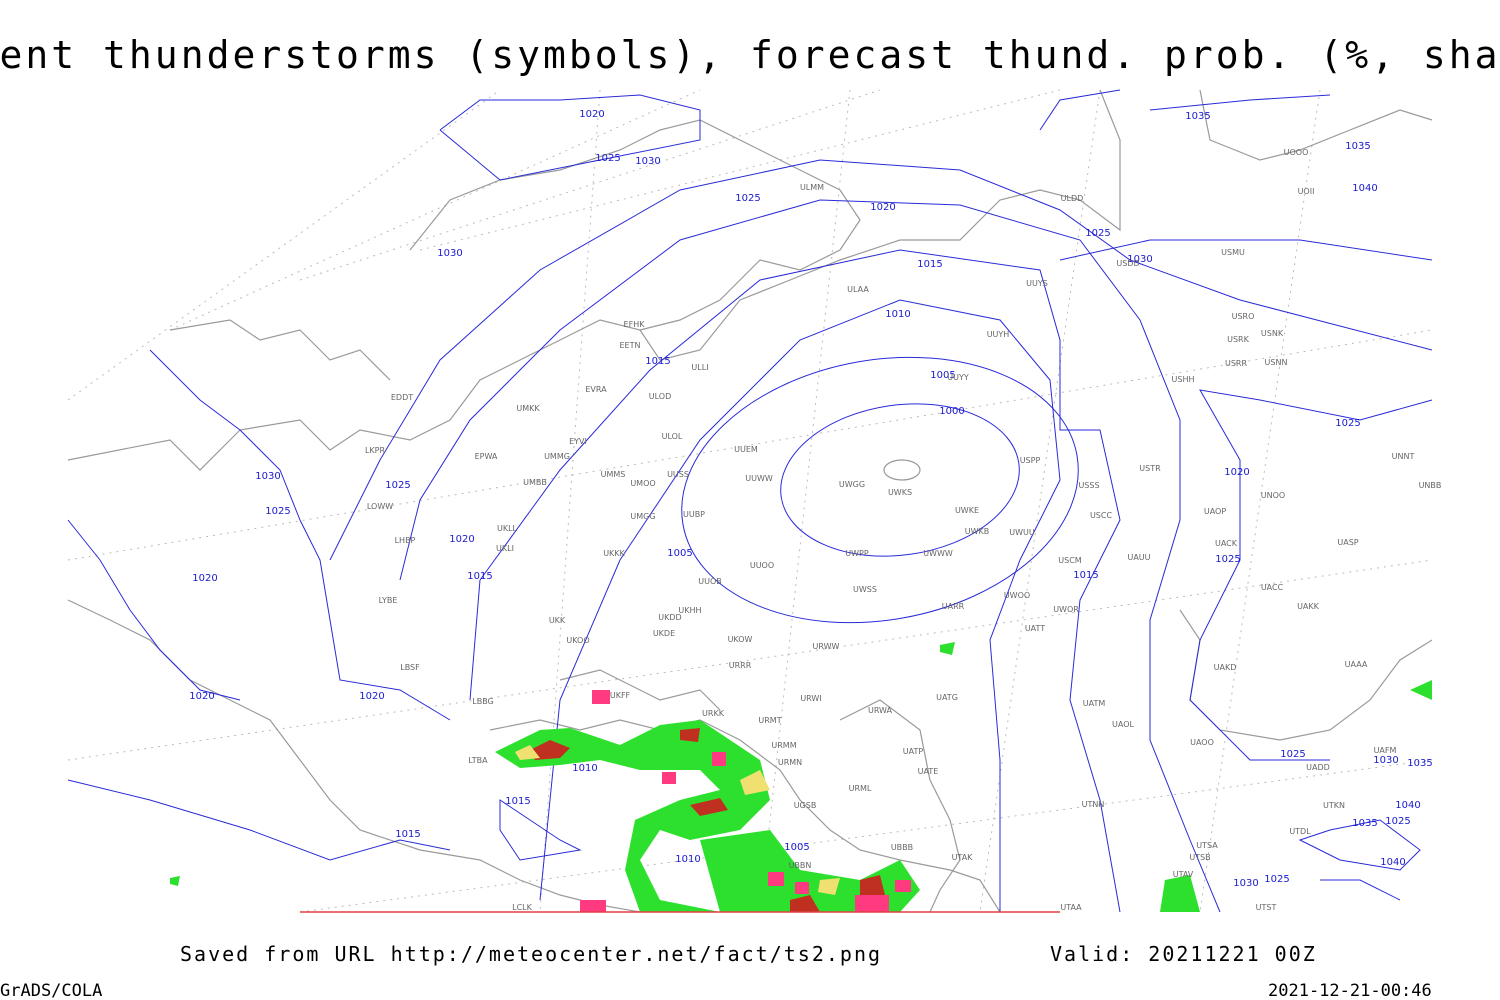  Describe the element at coordinates (1138, 557) in the screenshot. I see `station-label: UAUU` at that location.